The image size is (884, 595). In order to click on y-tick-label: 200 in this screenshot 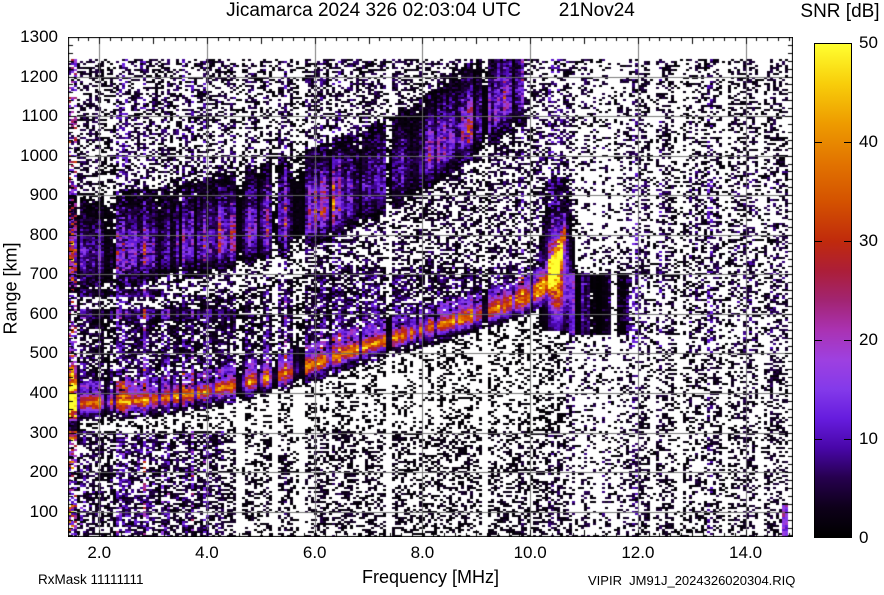, I will do `click(43, 472)`.